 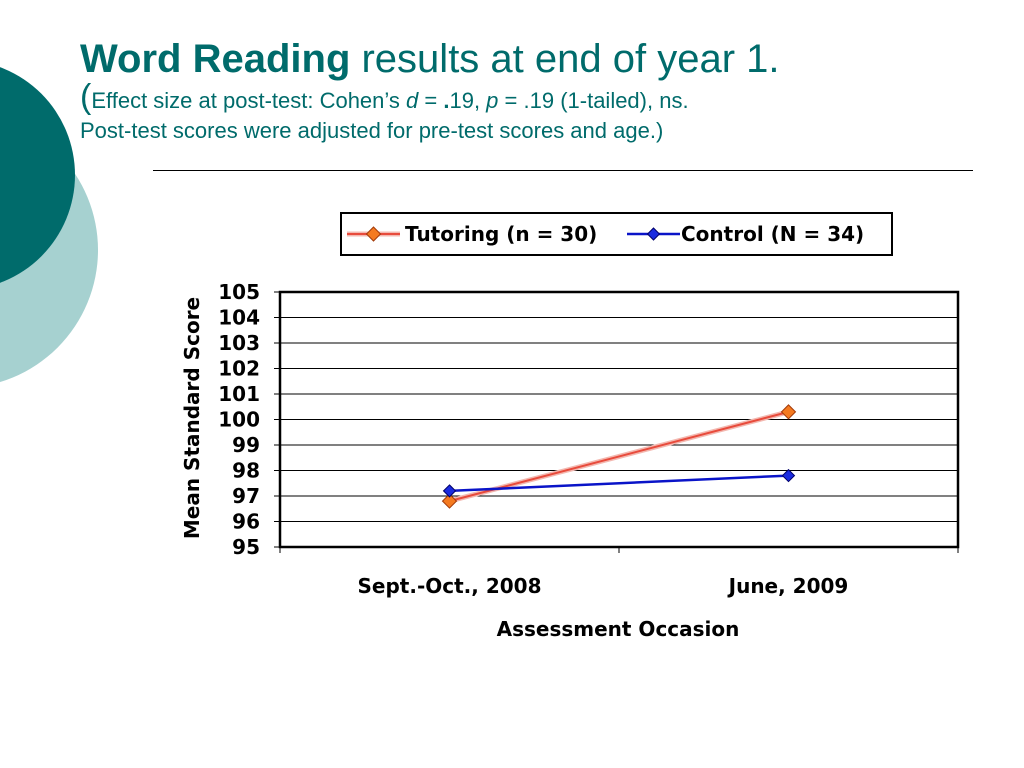 I want to click on y-tick-label: 103, so click(x=239, y=343).